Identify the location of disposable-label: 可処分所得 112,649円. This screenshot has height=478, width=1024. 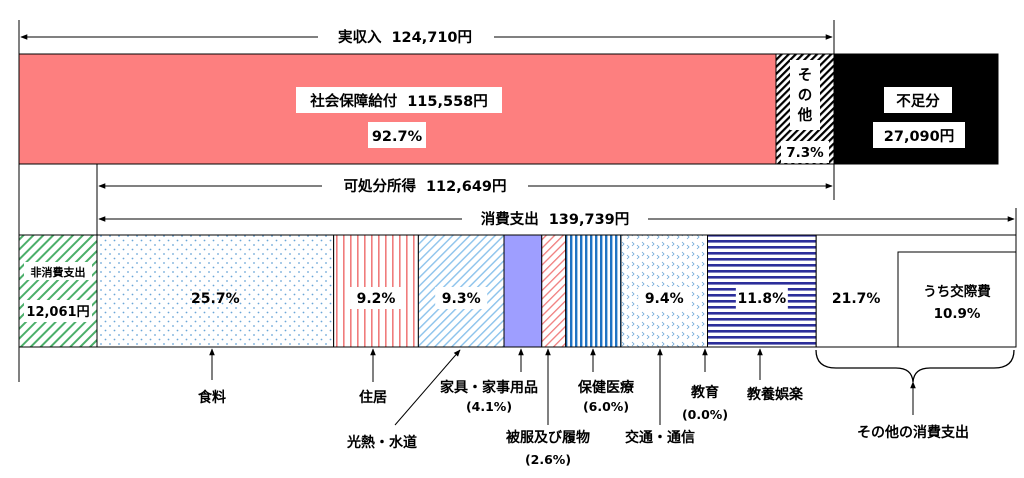
(424, 186).